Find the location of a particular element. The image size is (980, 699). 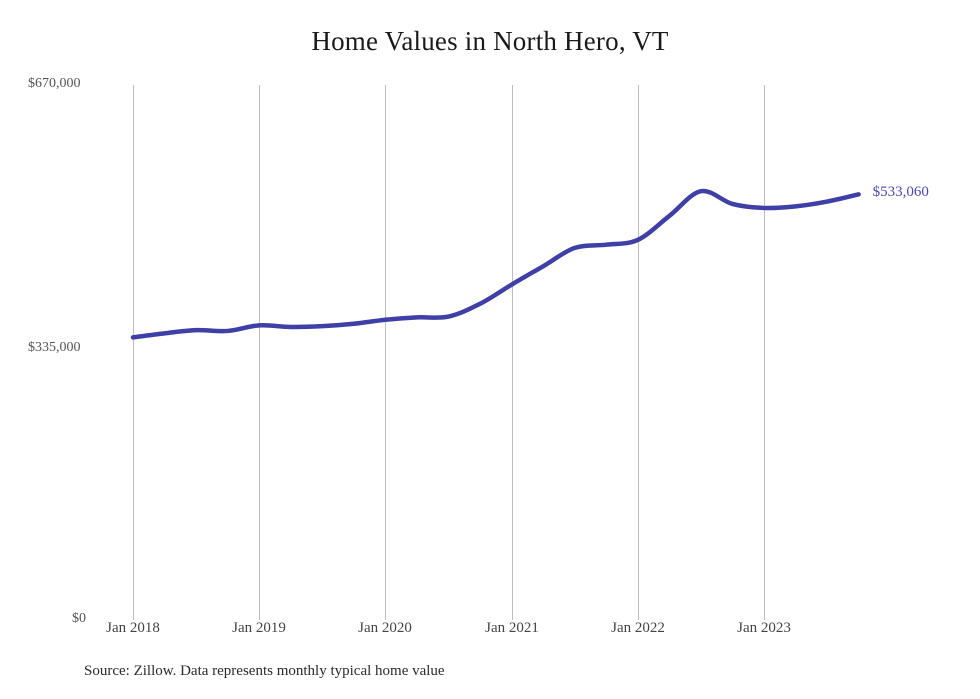

gridline-jan-2021 is located at coordinates (512, 352).